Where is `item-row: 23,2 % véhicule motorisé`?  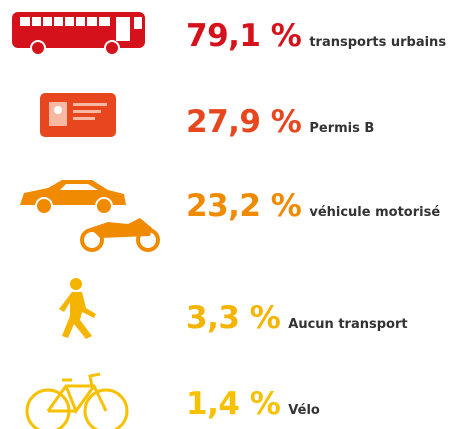
item-row: 23,2 % véhicule motorisé is located at coordinates (313, 206).